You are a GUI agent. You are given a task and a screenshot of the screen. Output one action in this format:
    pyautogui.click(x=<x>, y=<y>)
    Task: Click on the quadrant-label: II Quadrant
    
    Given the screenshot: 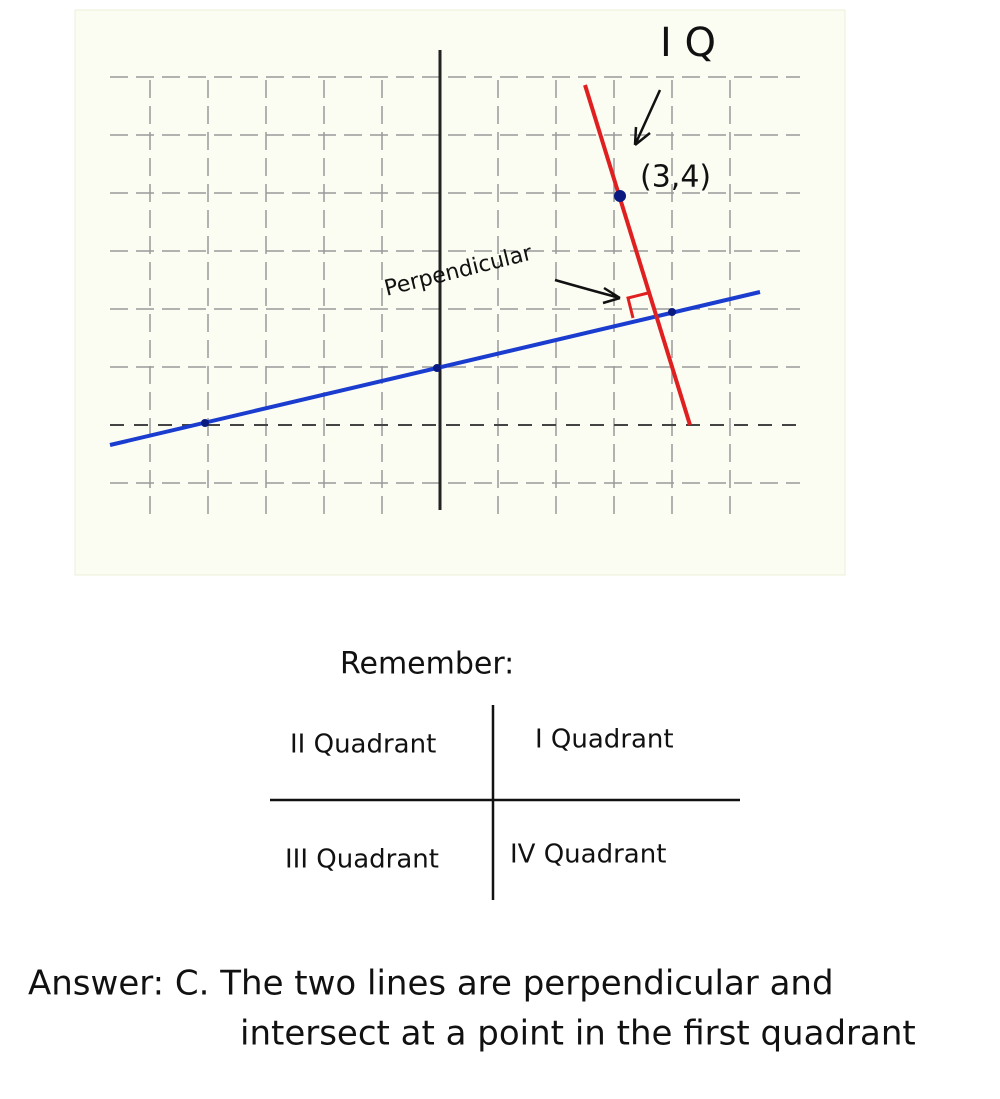 What is the action you would take?
    pyautogui.click(x=363, y=745)
    